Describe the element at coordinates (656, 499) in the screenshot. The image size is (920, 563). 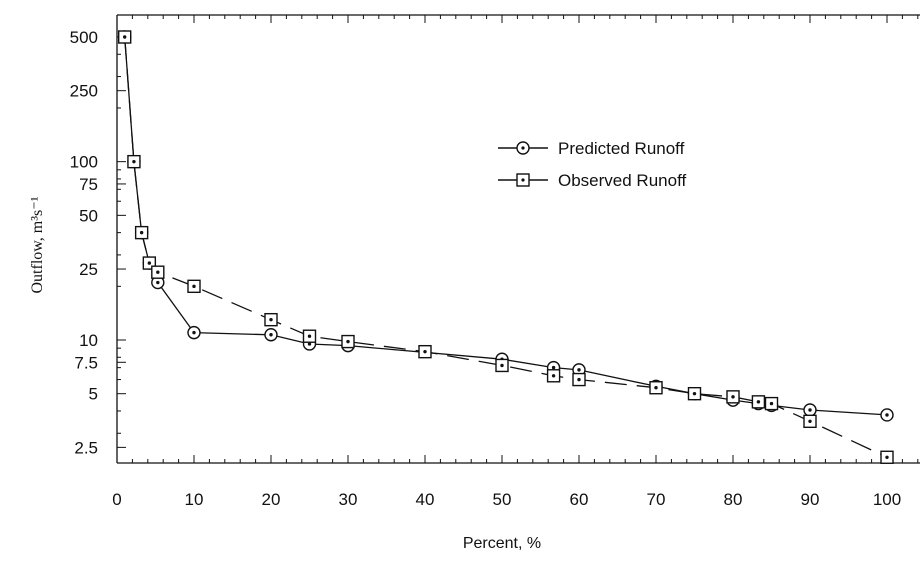
I see `x-tick-label: 70` at that location.